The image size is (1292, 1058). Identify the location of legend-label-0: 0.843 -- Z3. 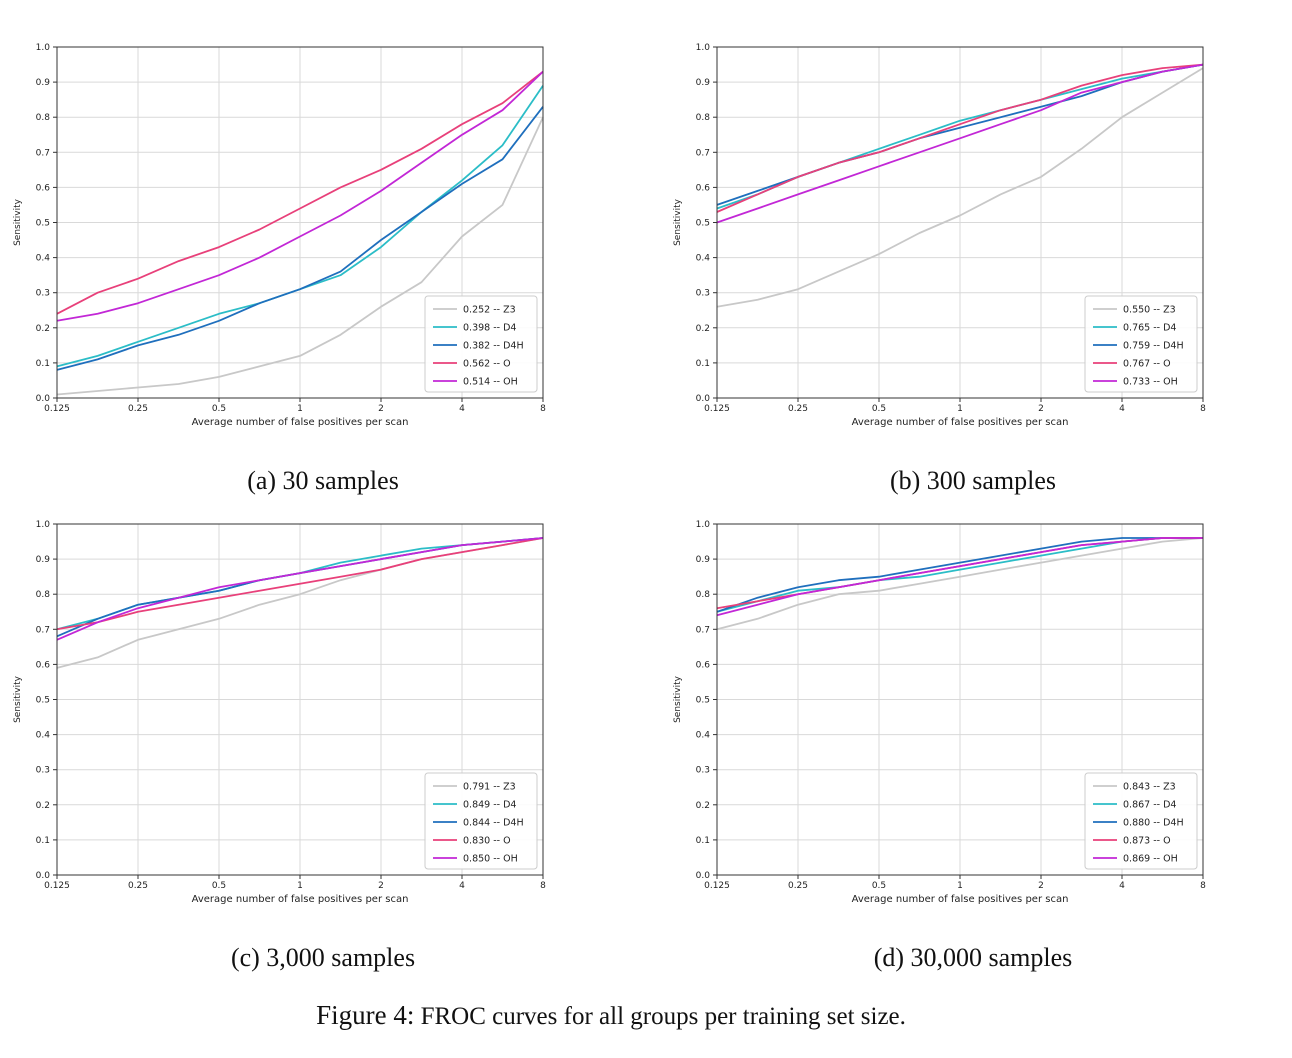
(1149, 787).